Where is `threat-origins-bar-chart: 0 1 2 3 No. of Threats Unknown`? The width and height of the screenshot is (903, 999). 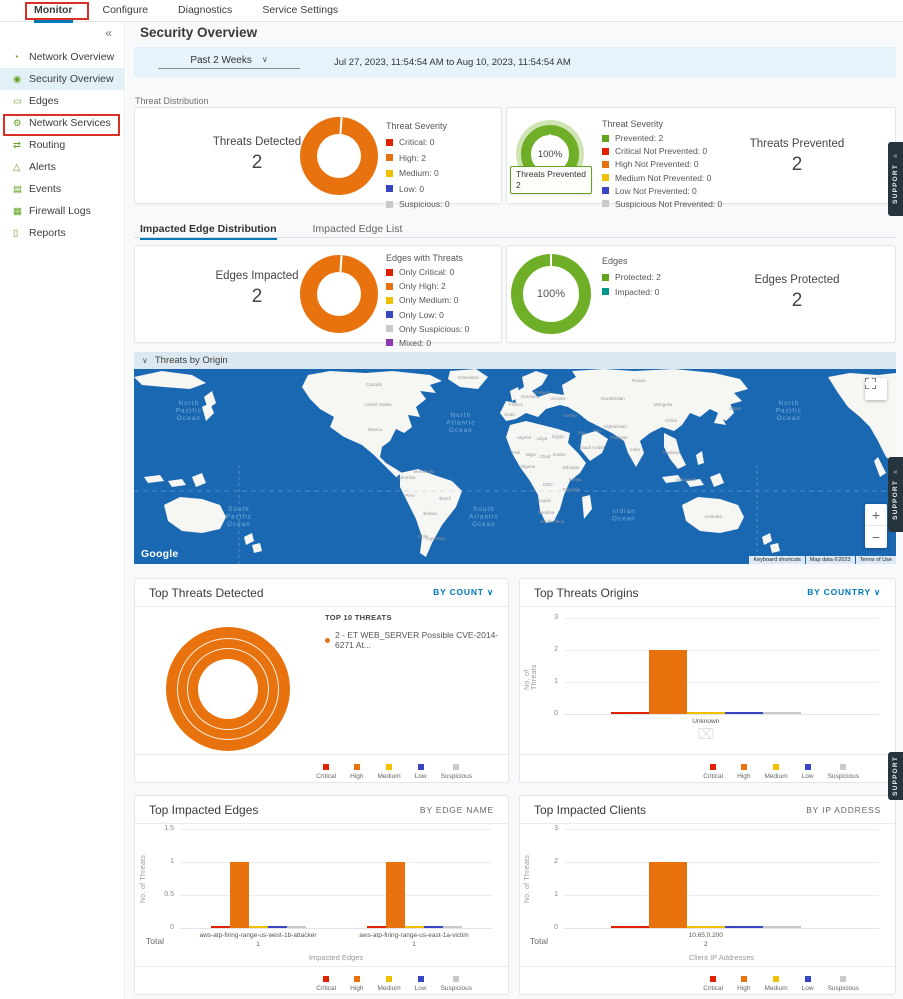
threat-origins-bar-chart: 0 1 2 3 No. of Threats Unknown is located at coordinates (701, 676).